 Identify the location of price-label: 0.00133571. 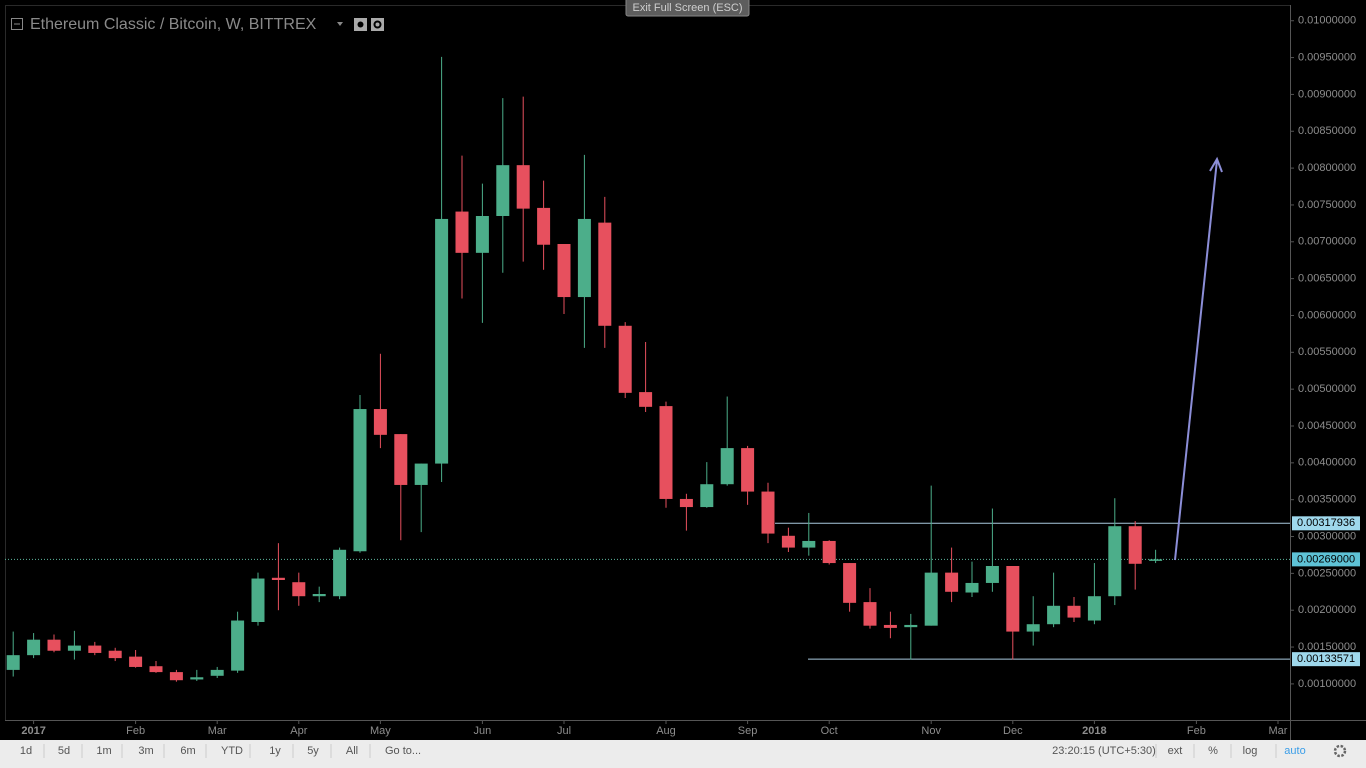
(1326, 659).